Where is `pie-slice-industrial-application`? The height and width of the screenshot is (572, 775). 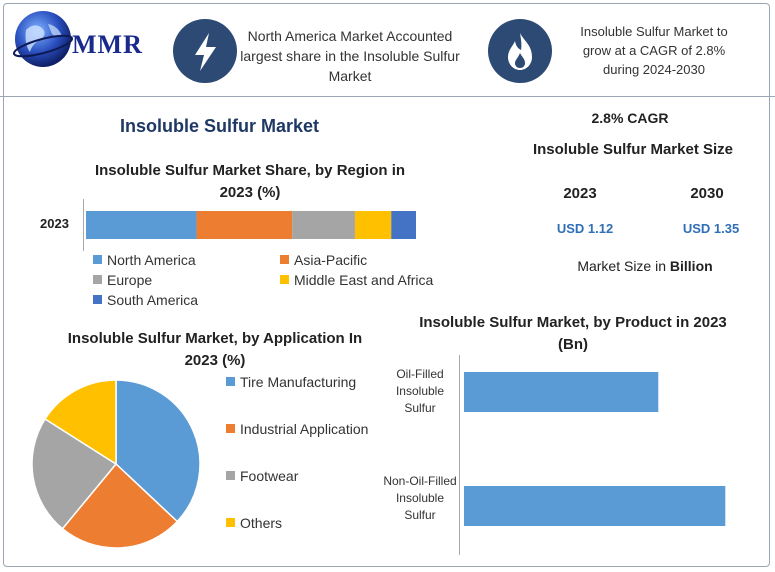
pie-slice-industrial-application is located at coordinates (120, 505).